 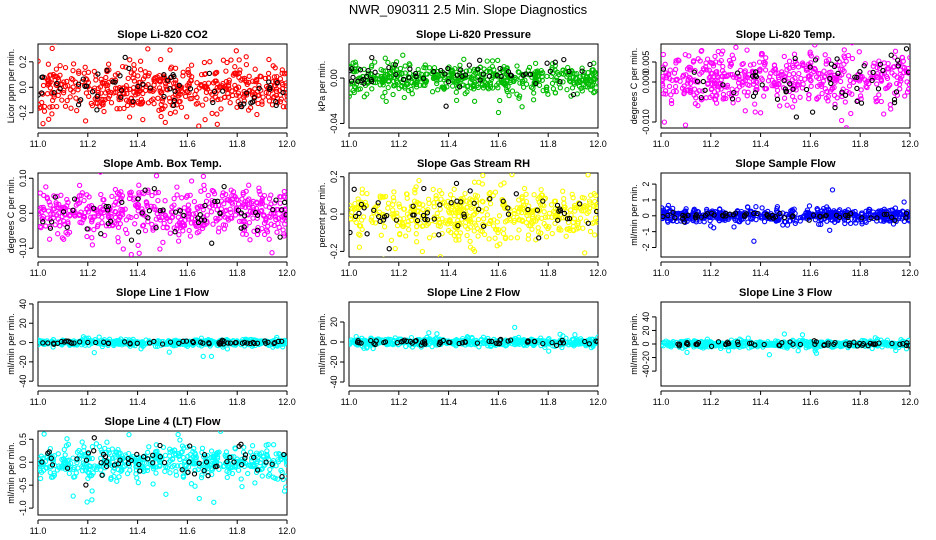 I want to click on panel-title: Slope Gas Stream RH, so click(x=473, y=164).